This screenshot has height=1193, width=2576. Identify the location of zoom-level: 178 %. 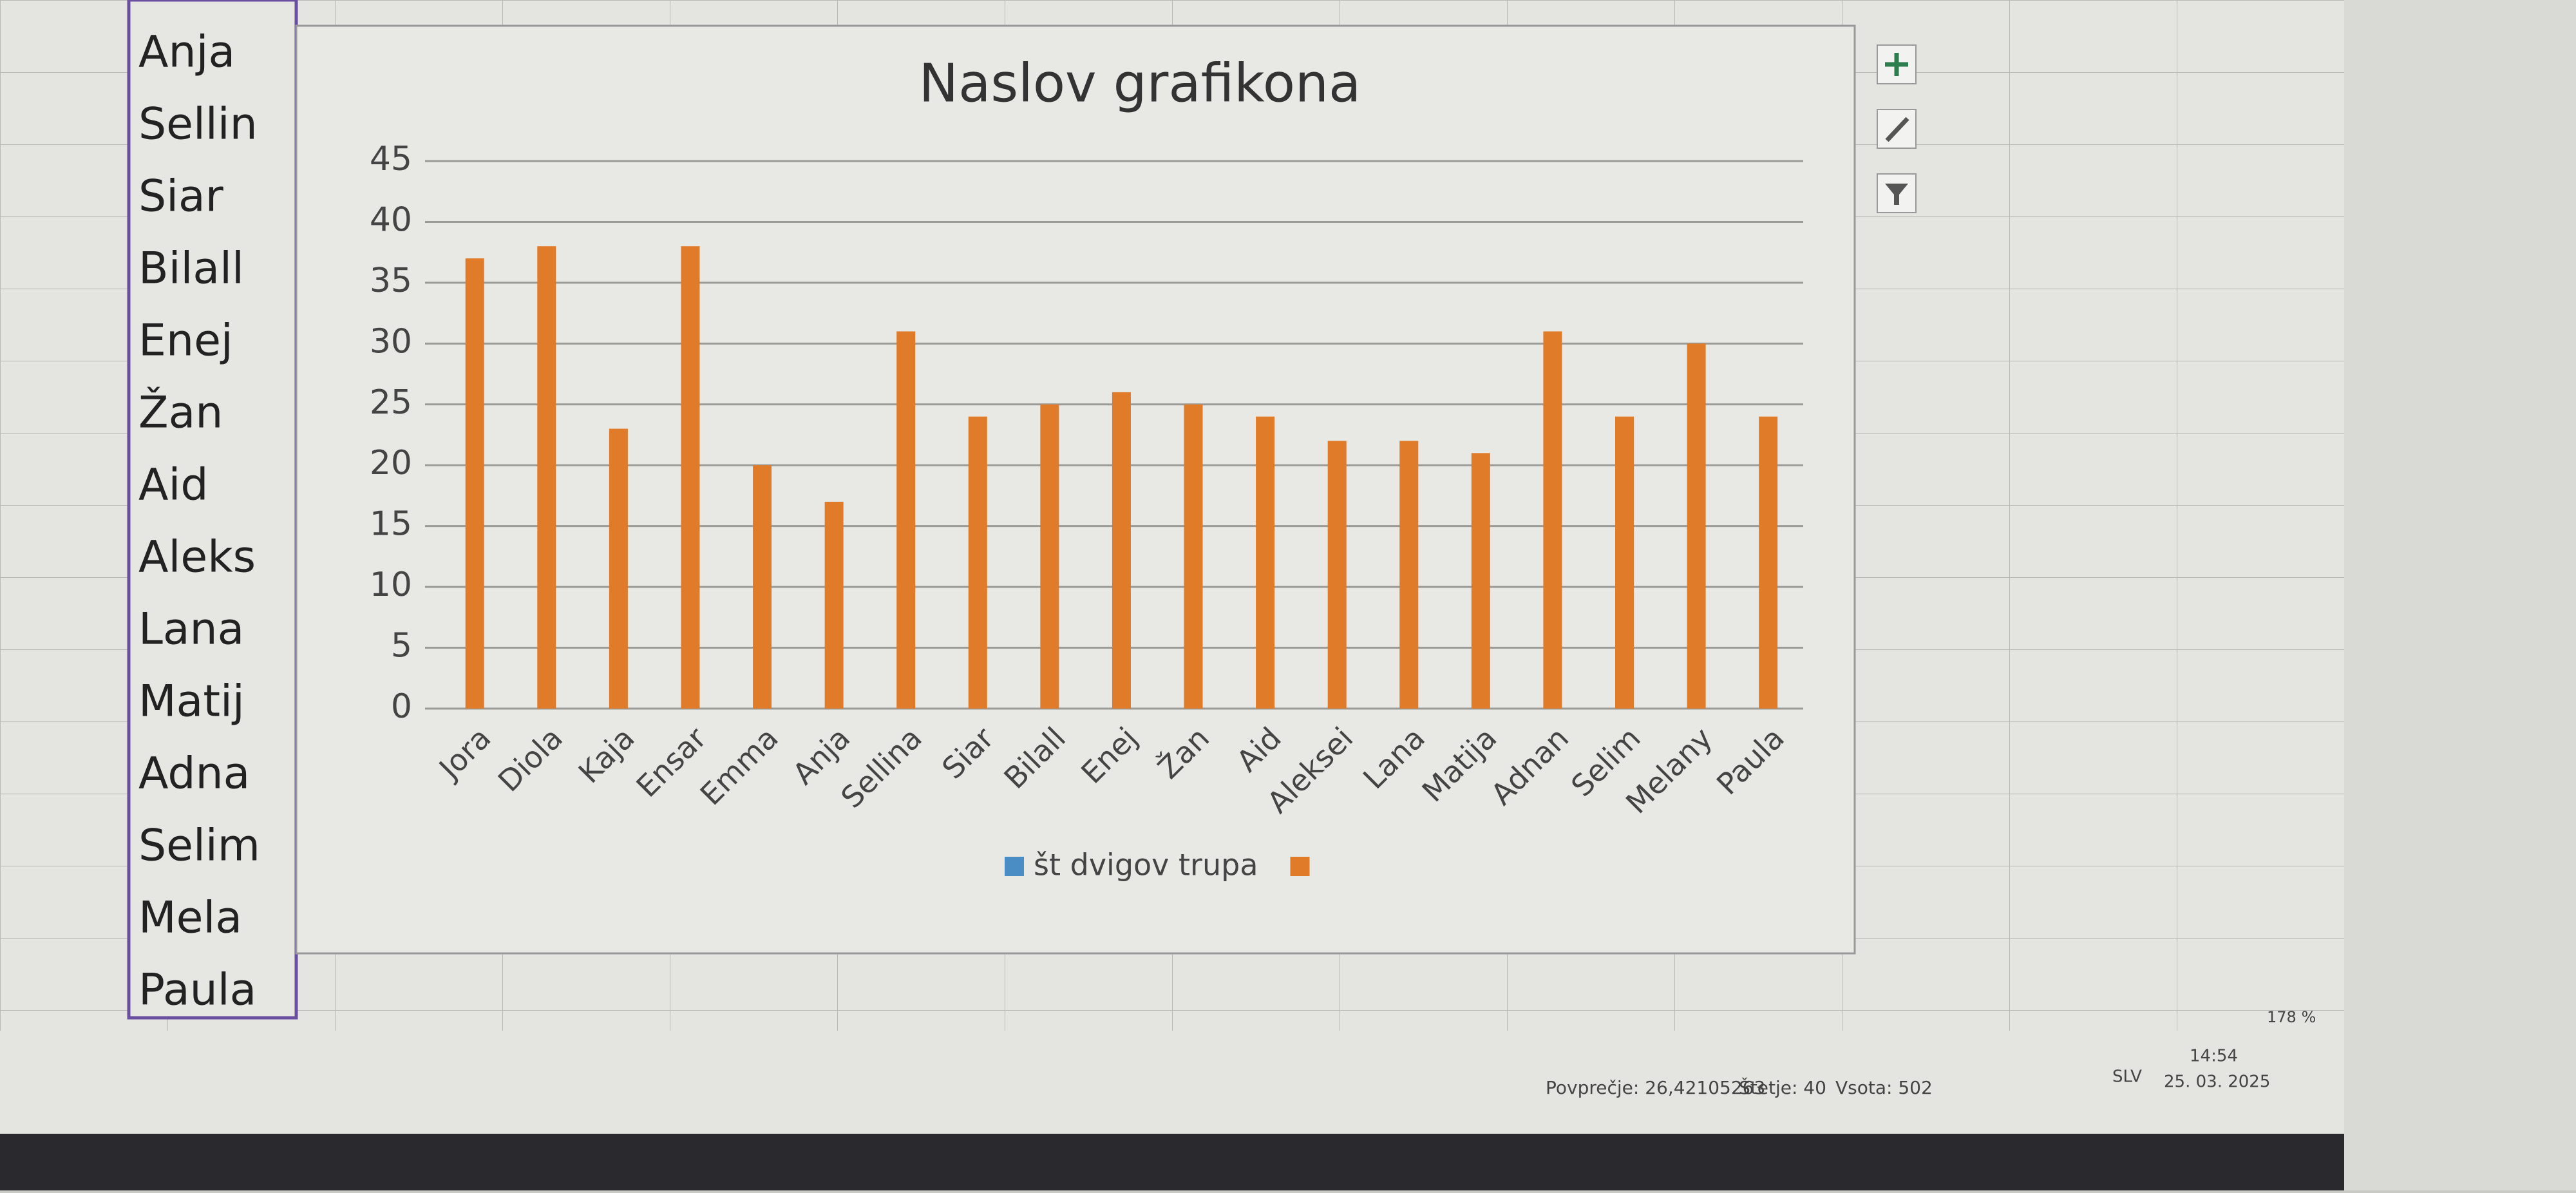
(2291, 1017).